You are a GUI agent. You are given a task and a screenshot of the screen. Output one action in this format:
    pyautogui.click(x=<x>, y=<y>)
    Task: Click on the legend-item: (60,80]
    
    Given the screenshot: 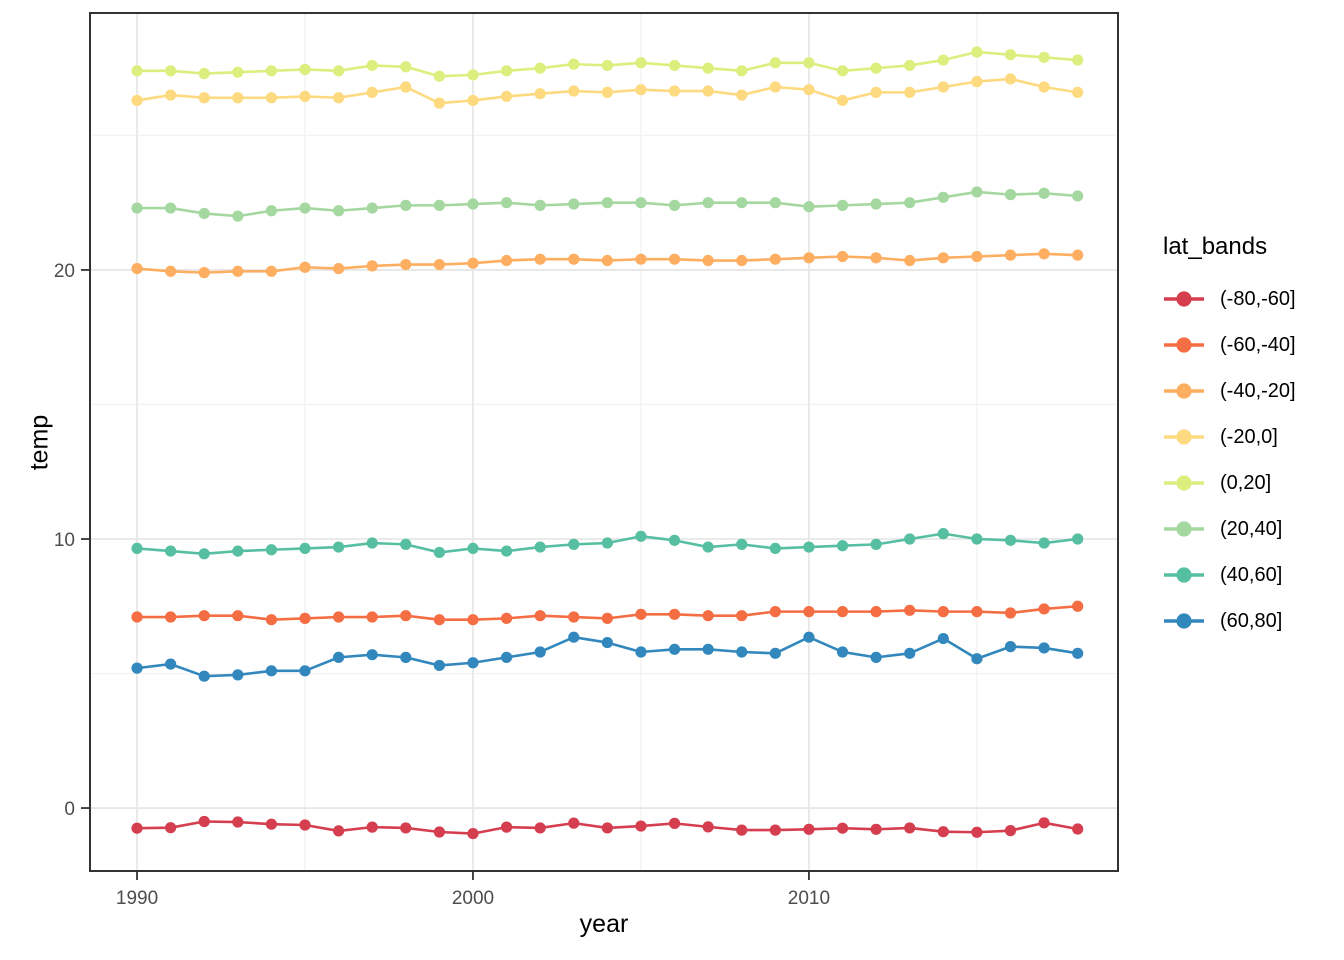 What is the action you would take?
    pyautogui.click(x=1229, y=621)
    